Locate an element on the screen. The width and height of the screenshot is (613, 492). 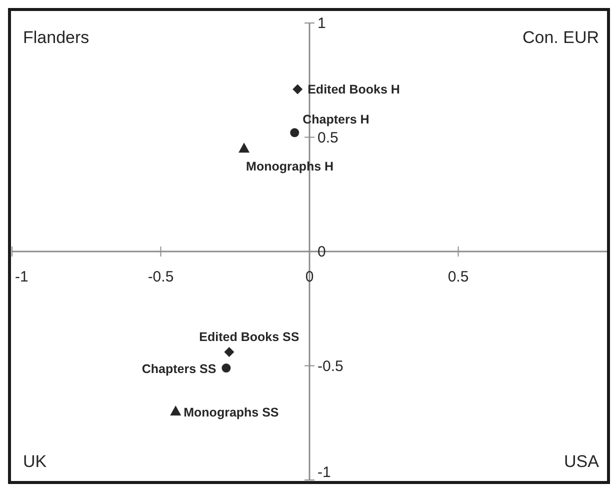
y-tick-label: 0.5 is located at coordinates (328, 137).